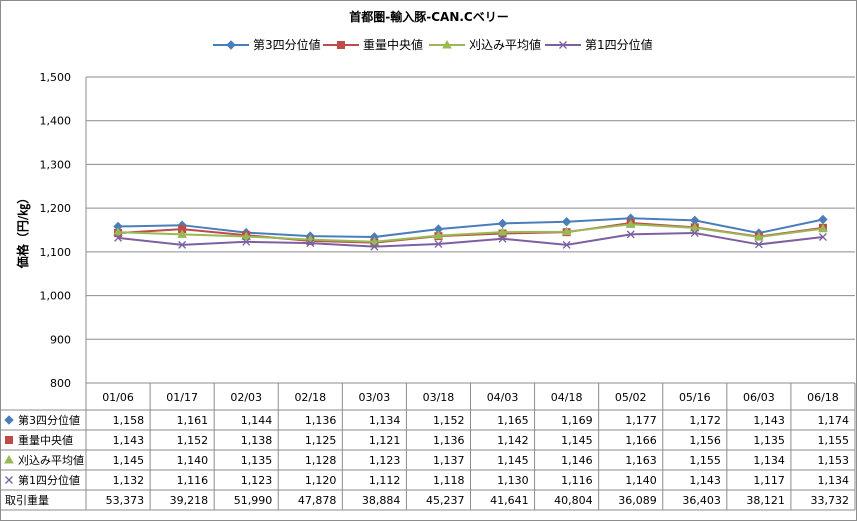 The height and width of the screenshot is (521, 857). What do you see at coordinates (695, 397) in the screenshot?
I see `x-tick-label: 05/16` at bounding box center [695, 397].